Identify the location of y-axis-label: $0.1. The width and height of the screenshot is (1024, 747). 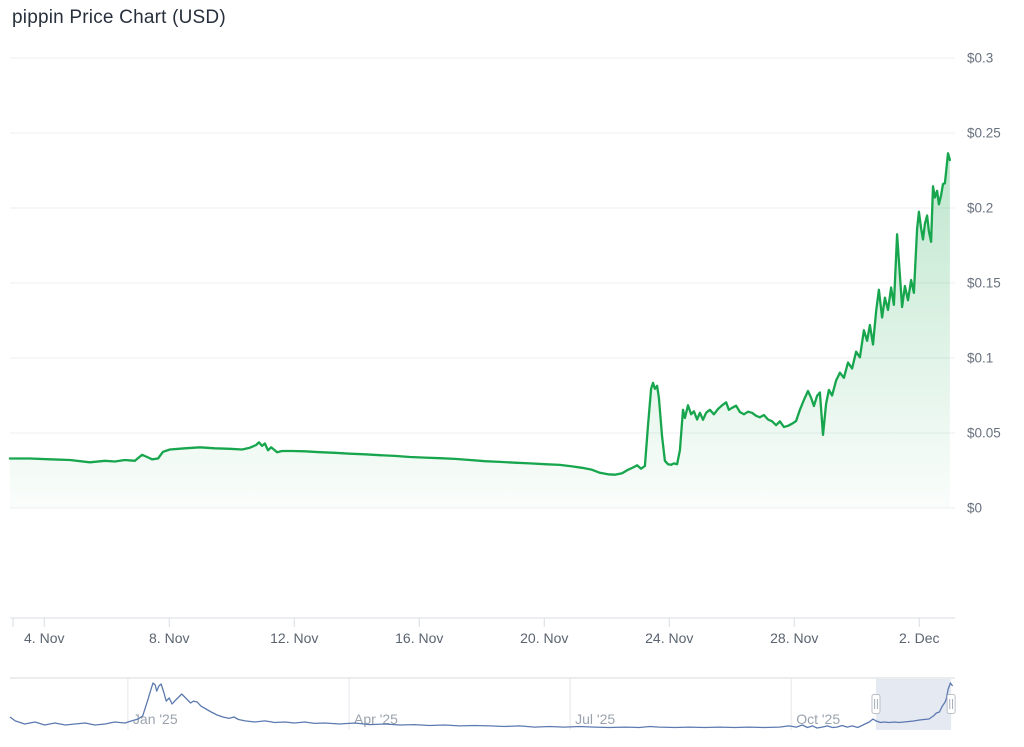
(980, 358).